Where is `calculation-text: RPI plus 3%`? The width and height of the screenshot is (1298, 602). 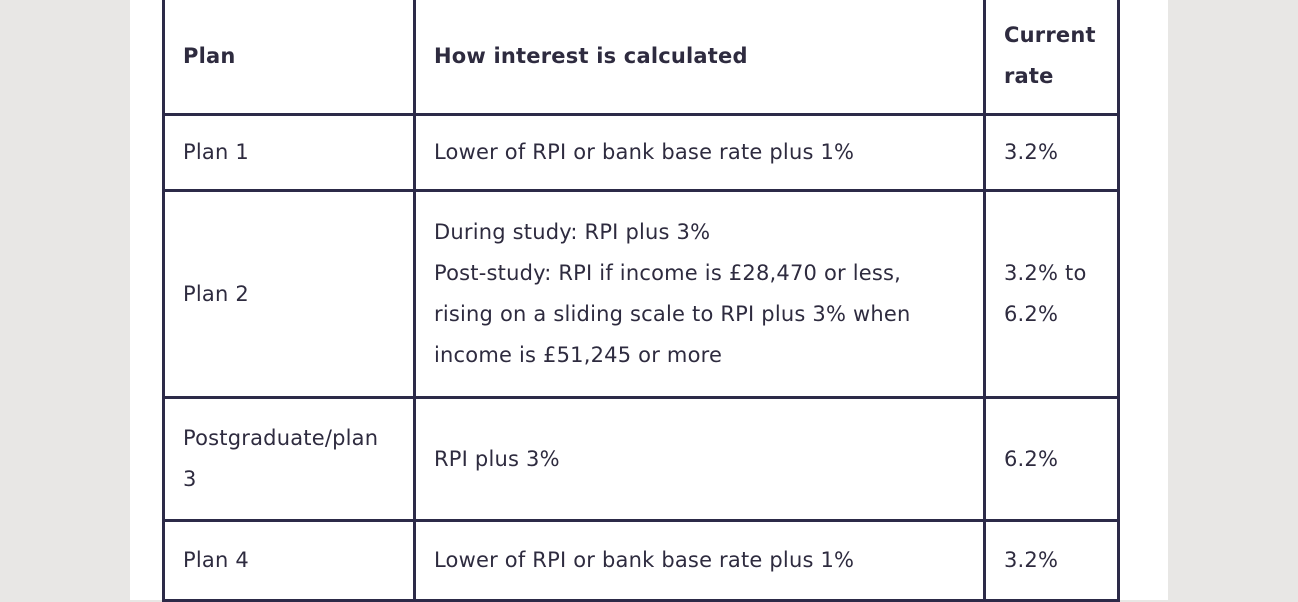 calculation-text: RPI plus 3% is located at coordinates (497, 458).